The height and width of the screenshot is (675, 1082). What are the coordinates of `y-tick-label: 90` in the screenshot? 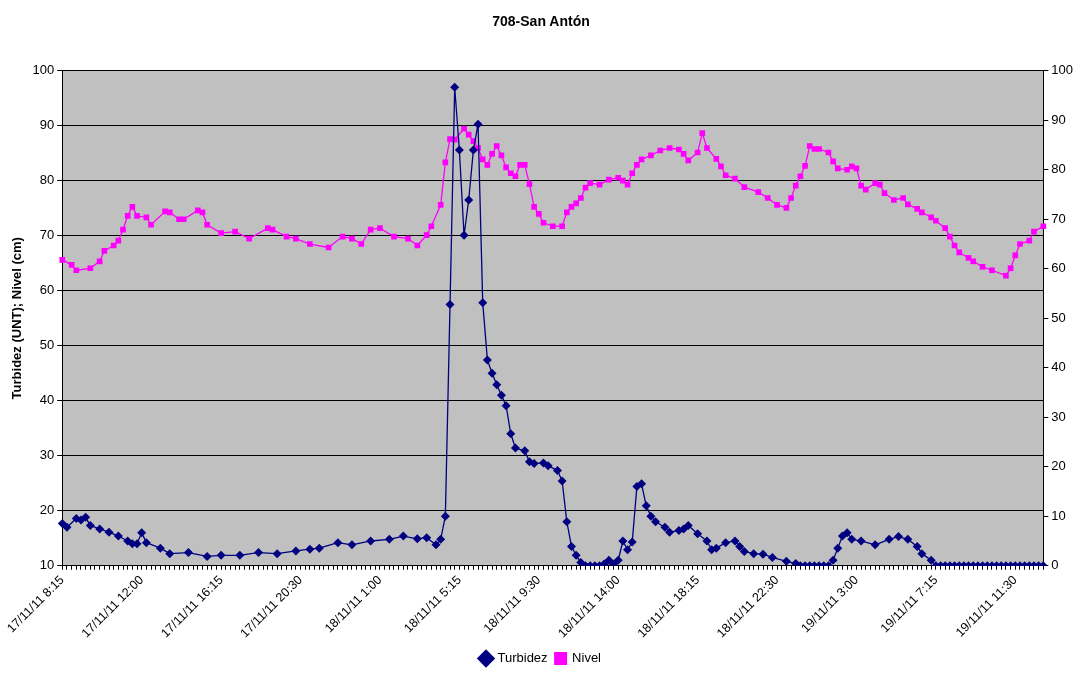 It's located at (47, 125).